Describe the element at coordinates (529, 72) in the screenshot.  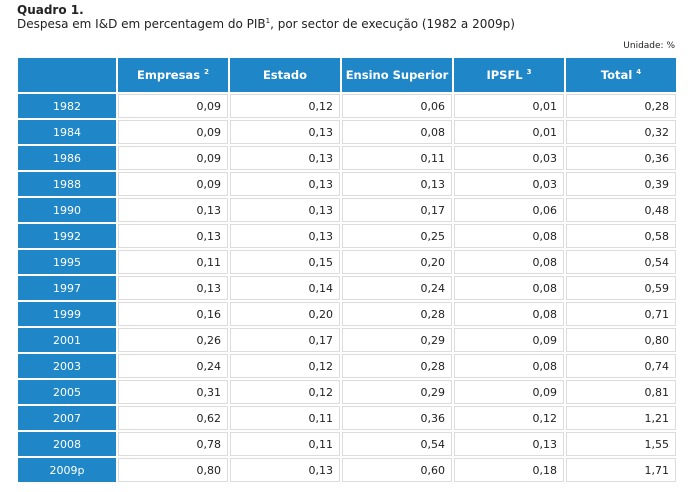
I see `footnote-ref: 3` at that location.